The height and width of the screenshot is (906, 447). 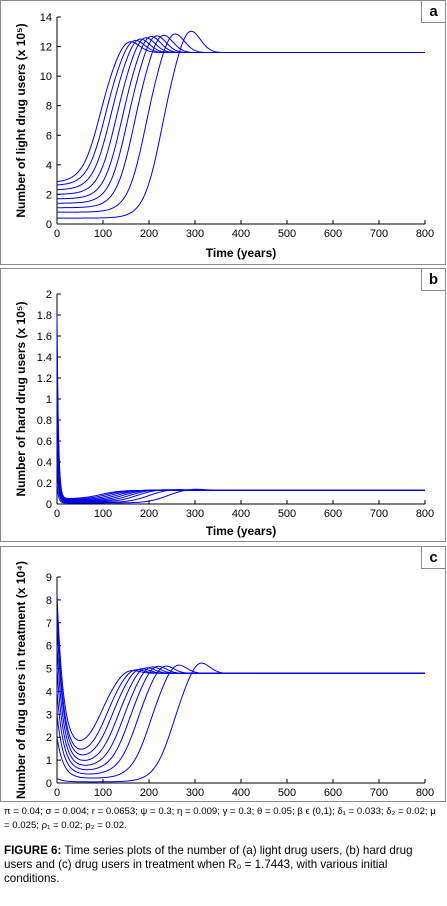 What do you see at coordinates (49, 505) in the screenshot?
I see `y-tick-label-b: 0` at bounding box center [49, 505].